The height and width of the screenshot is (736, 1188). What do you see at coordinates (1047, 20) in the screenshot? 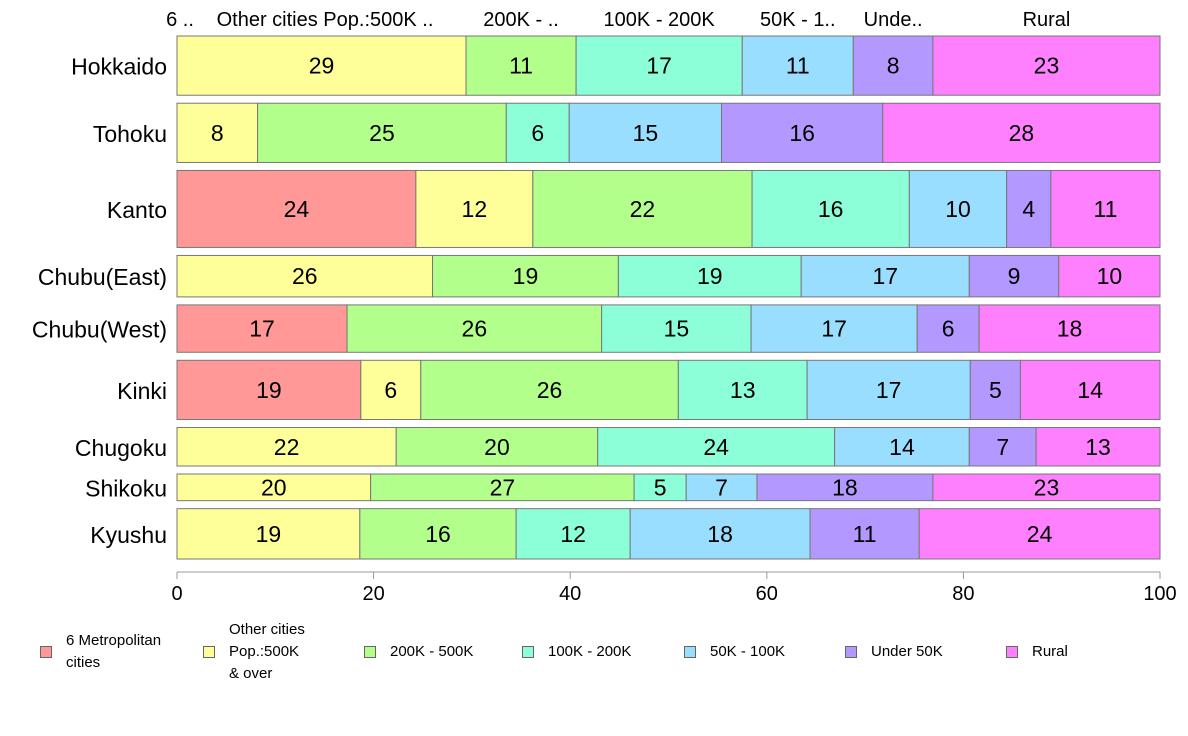
I see `column-header-label: Rural` at bounding box center [1047, 20].